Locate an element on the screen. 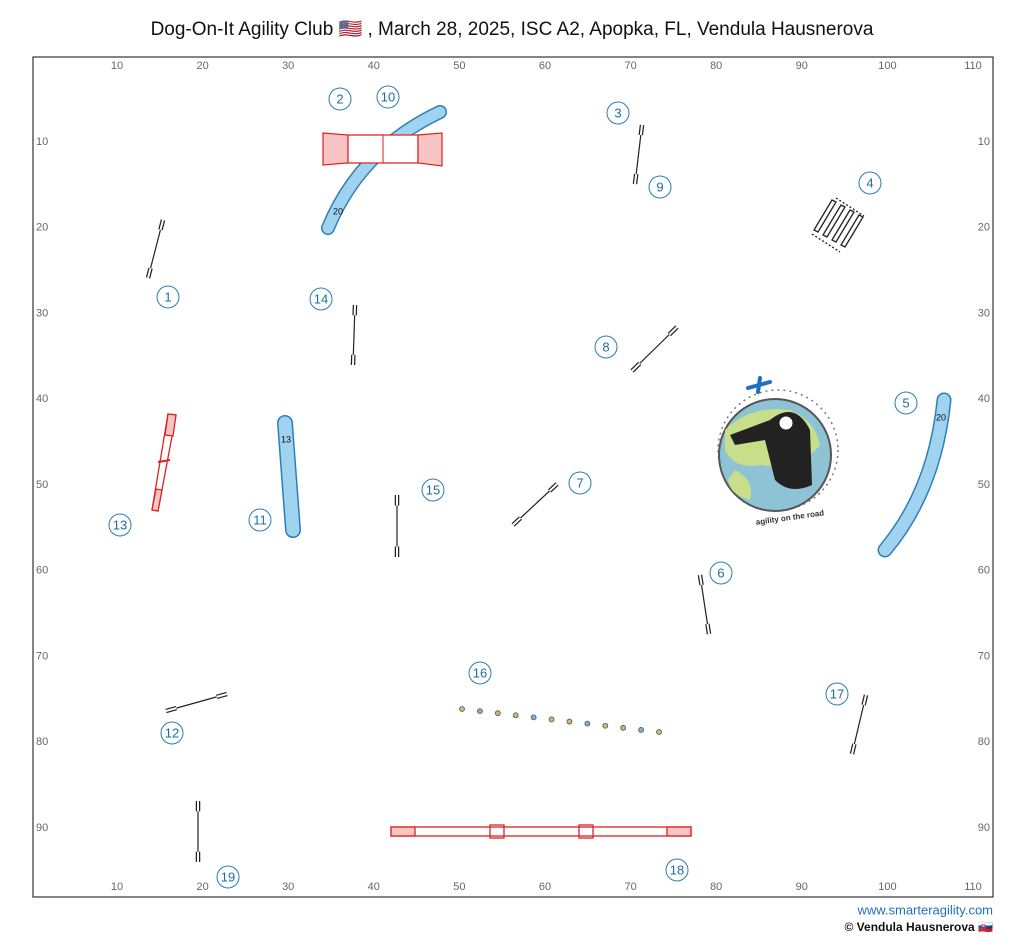 The height and width of the screenshot is (947, 1024). logo-eye is located at coordinates (786, 423).